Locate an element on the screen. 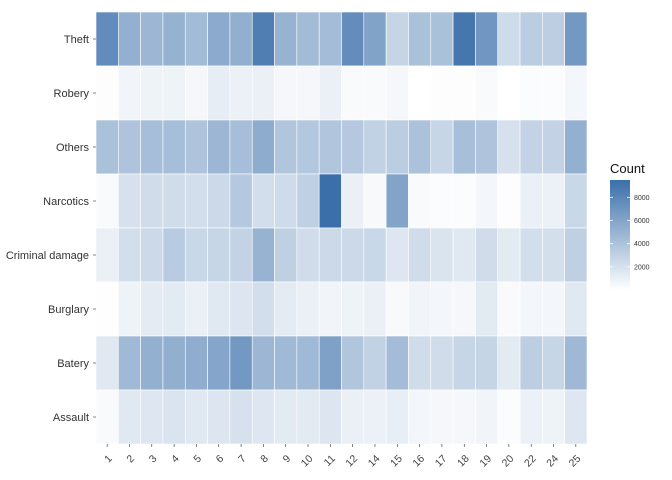  legend-title: Count is located at coordinates (627, 168).